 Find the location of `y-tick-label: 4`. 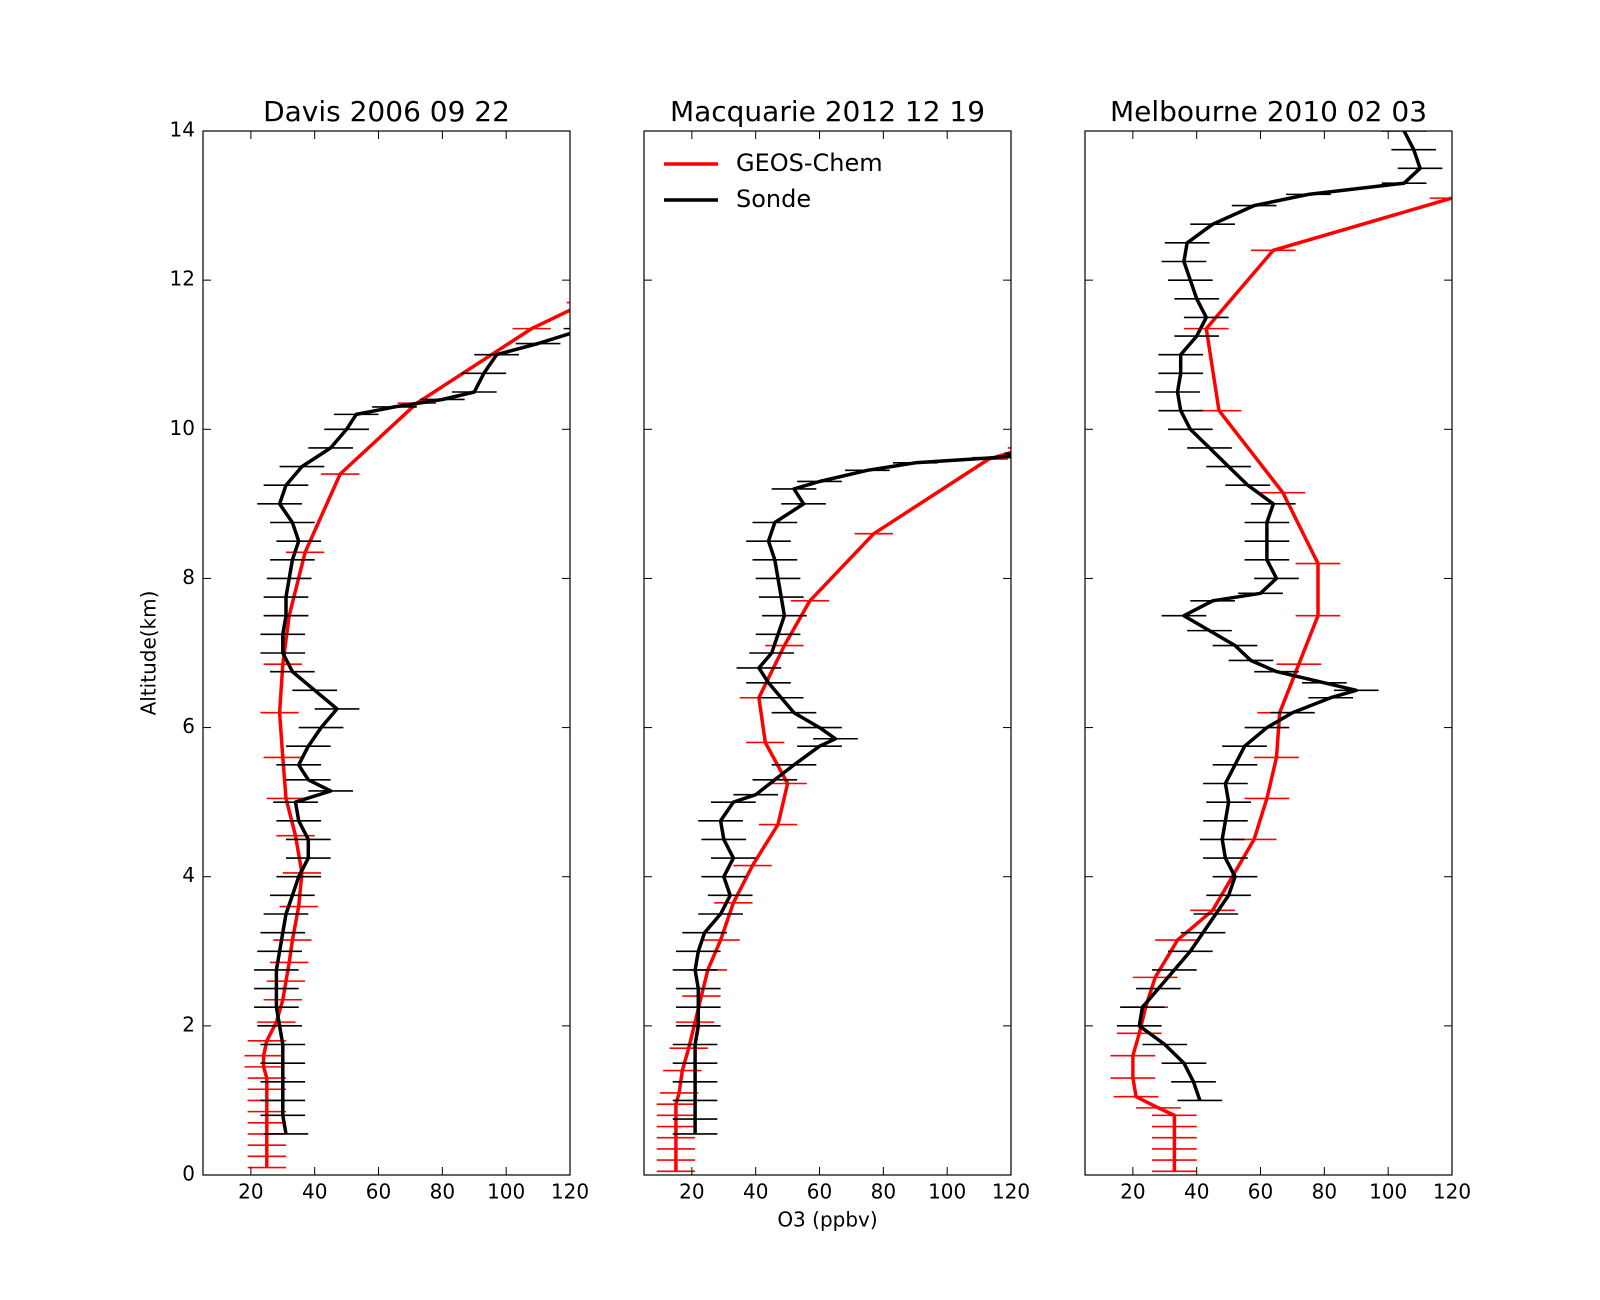

y-tick-label: 4 is located at coordinates (188, 875).